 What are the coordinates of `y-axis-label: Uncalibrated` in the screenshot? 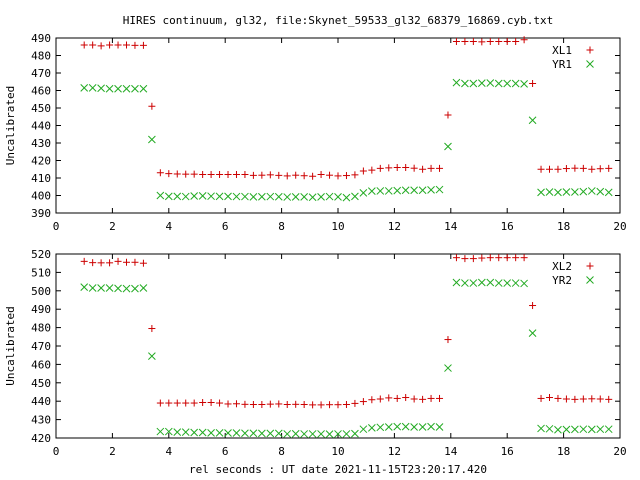 It's located at (10, 125).